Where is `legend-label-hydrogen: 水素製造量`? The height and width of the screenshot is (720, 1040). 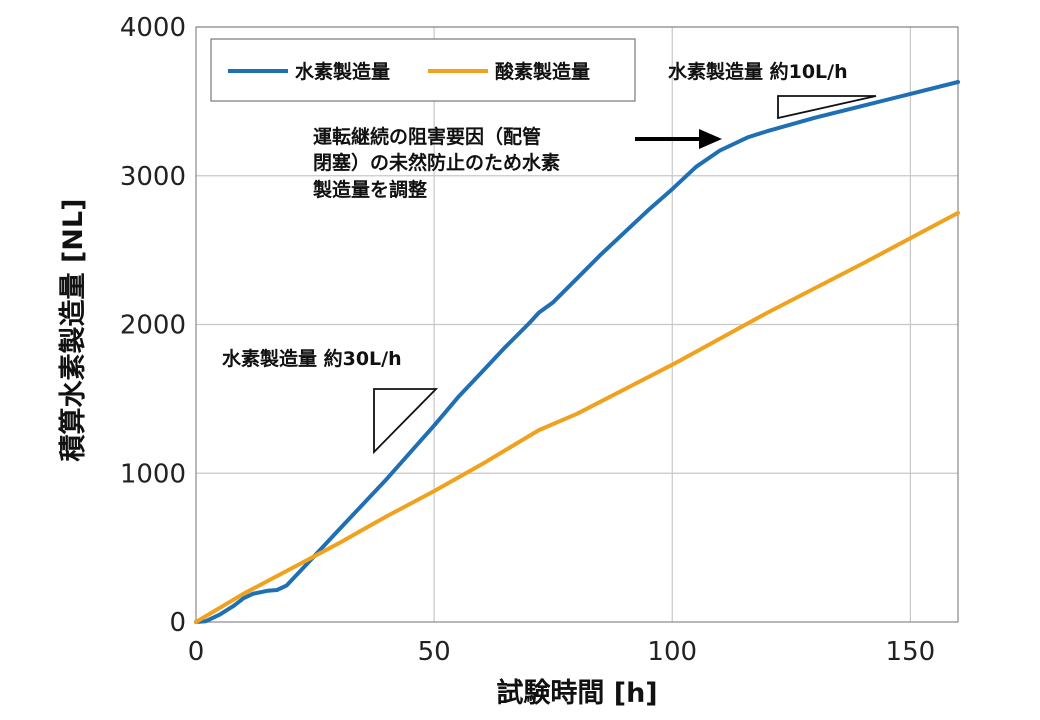 legend-label-hydrogen: 水素製造量 is located at coordinates (342, 71).